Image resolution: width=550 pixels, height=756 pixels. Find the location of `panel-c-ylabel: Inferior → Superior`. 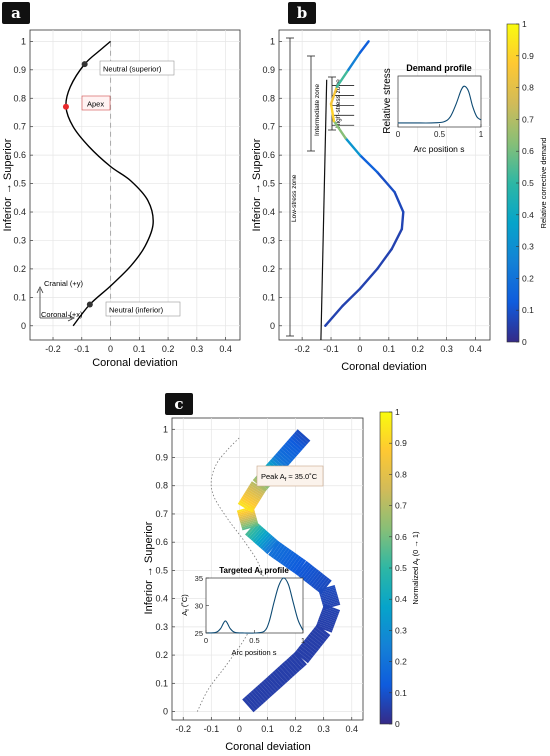

panel-c-ylabel: Inferior → Superior is located at coordinates (149, 567).